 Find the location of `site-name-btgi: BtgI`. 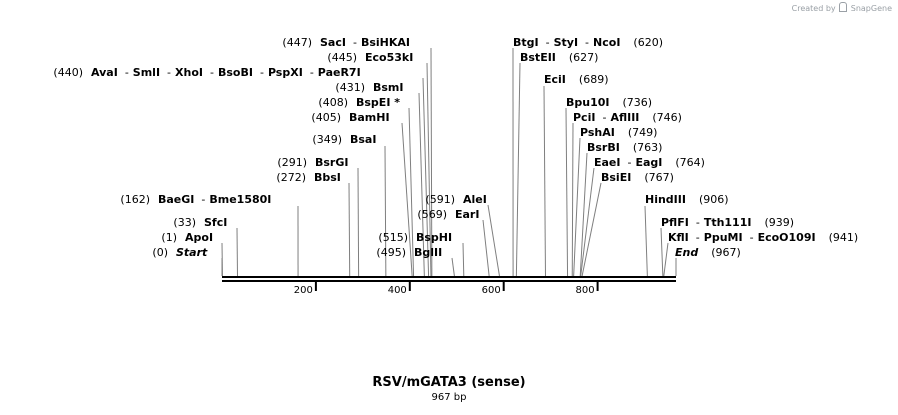

site-name-btgi: BtgI is located at coordinates (526, 42).